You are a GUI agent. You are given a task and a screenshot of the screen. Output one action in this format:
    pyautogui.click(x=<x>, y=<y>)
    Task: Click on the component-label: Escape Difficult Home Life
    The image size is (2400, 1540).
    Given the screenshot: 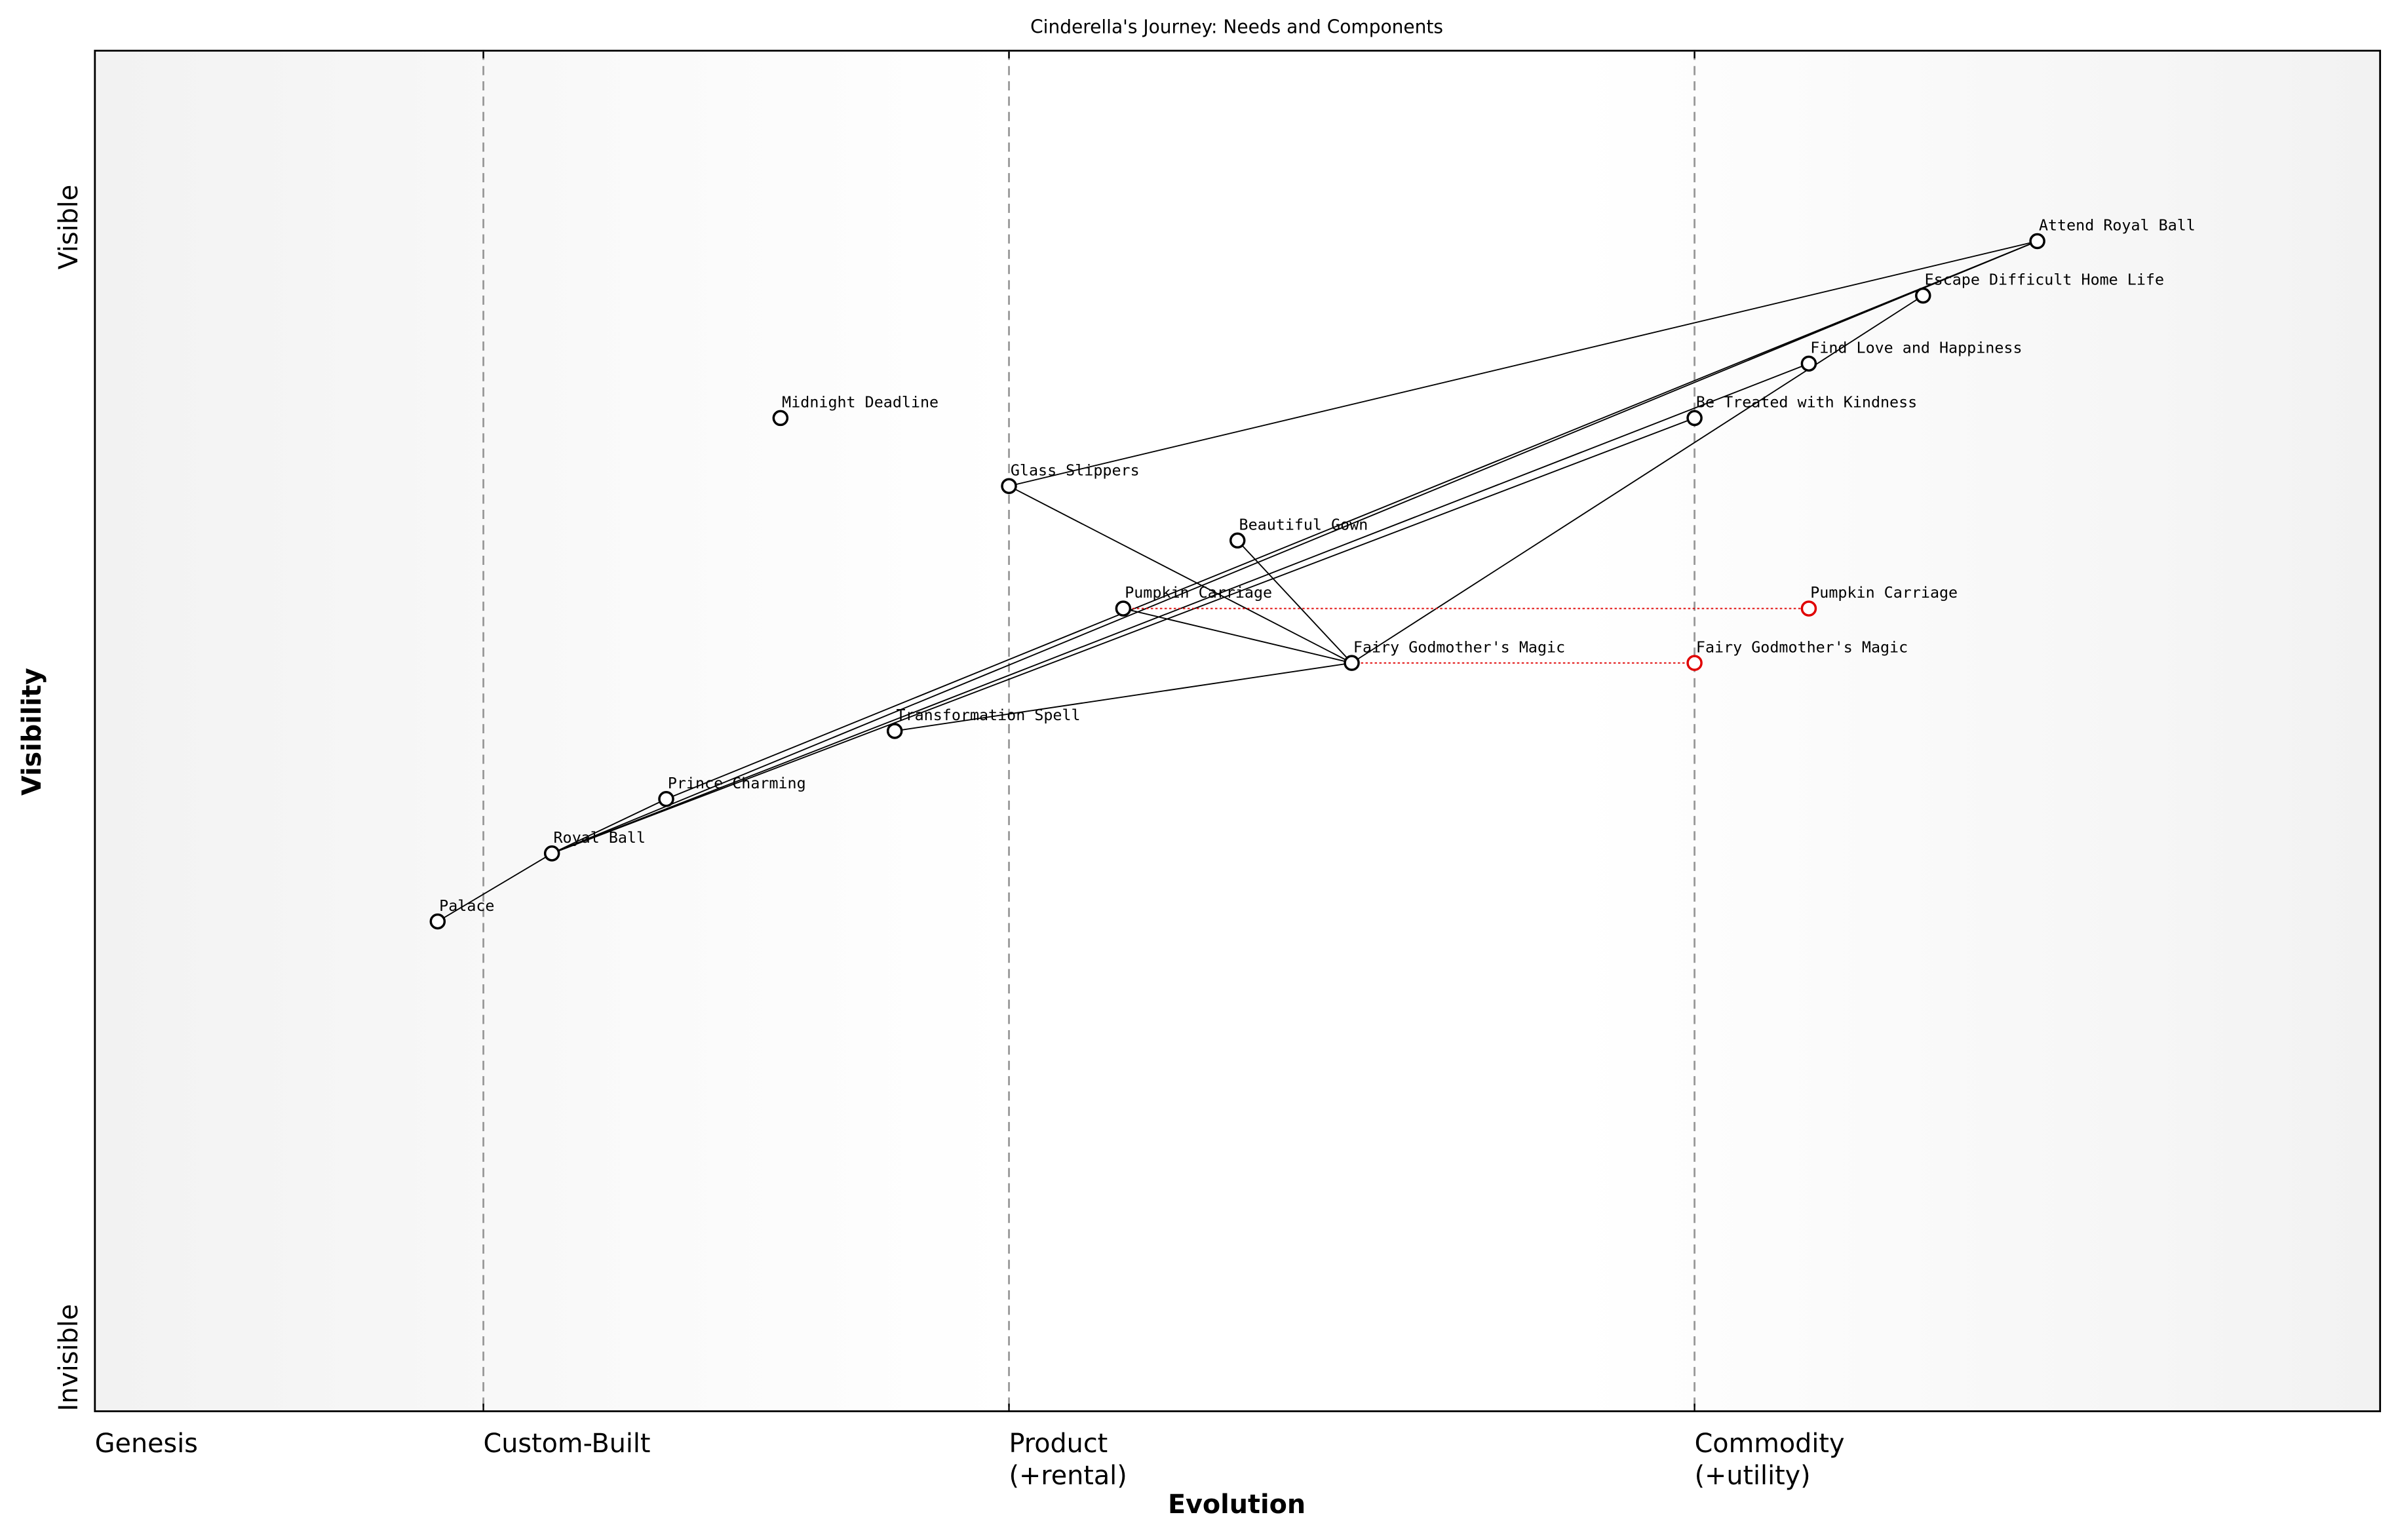 What is the action you would take?
    pyautogui.click(x=2044, y=280)
    